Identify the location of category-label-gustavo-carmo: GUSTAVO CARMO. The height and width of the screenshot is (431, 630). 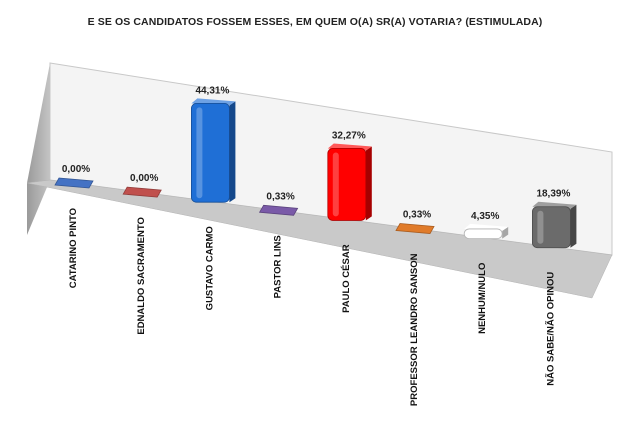
(209, 268).